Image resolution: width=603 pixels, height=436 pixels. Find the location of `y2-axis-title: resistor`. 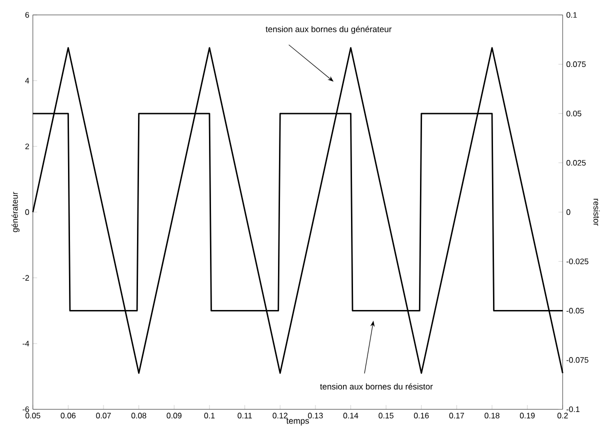

y2-axis-title: resistor is located at coordinates (597, 212).